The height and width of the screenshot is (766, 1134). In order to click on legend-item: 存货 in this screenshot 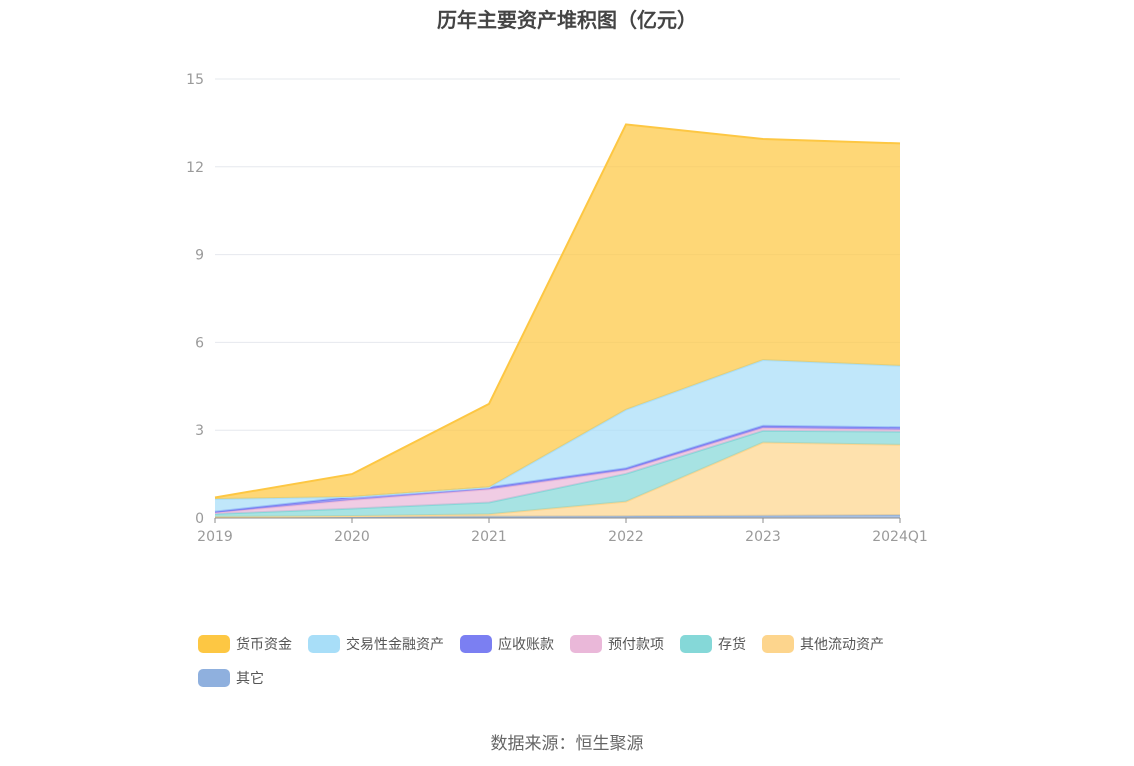, I will do `click(713, 644)`.